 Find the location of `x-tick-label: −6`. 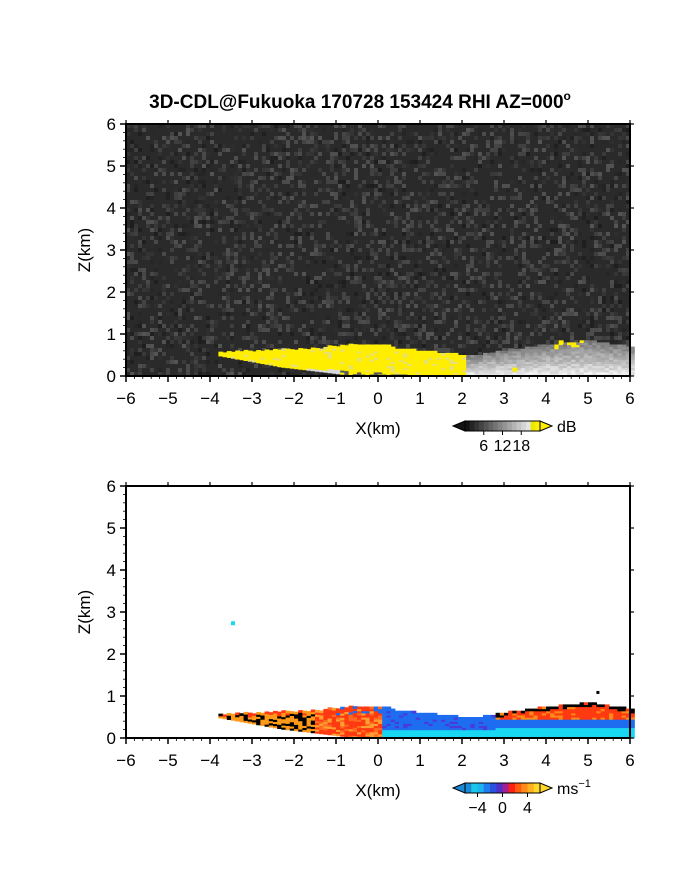

x-tick-label: −6 is located at coordinates (125, 398).